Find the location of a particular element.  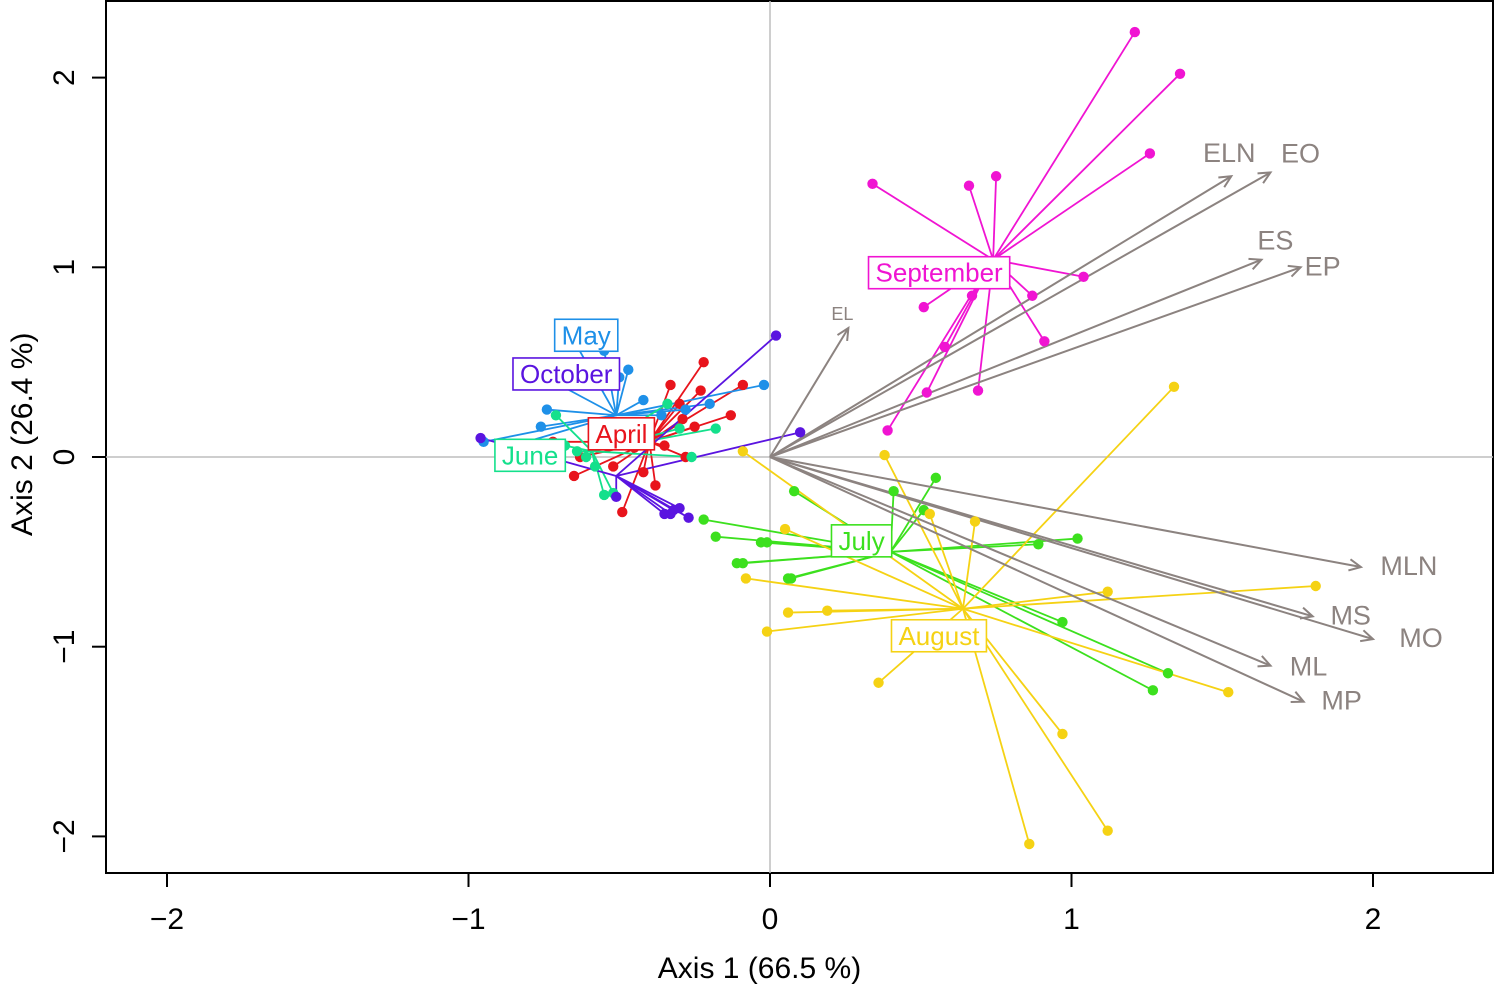

x-tick-label: −2 is located at coordinates (167, 919).